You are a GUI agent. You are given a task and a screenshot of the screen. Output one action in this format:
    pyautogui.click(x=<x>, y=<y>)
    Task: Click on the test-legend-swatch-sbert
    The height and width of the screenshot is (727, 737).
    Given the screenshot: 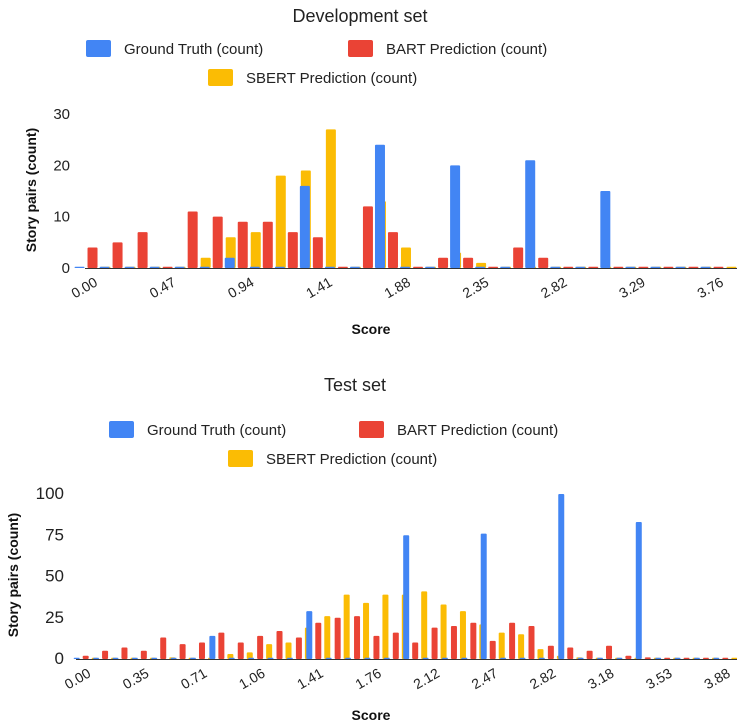 What is the action you would take?
    pyautogui.click(x=240, y=458)
    